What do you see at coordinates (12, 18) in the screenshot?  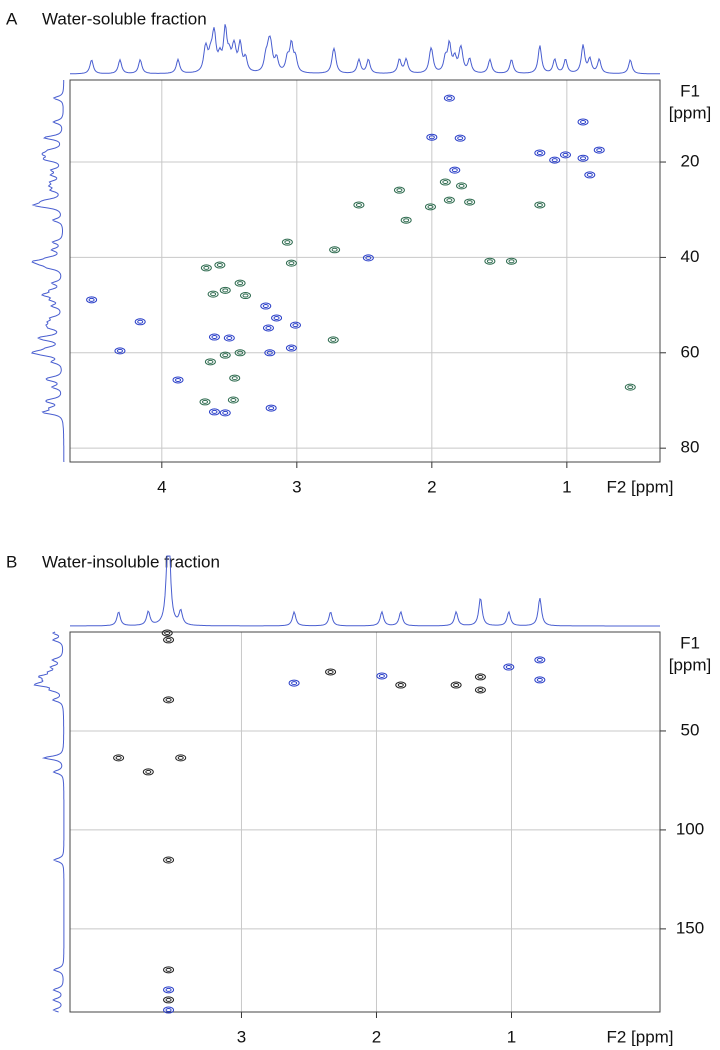 I see `panel-label: A` at bounding box center [12, 18].